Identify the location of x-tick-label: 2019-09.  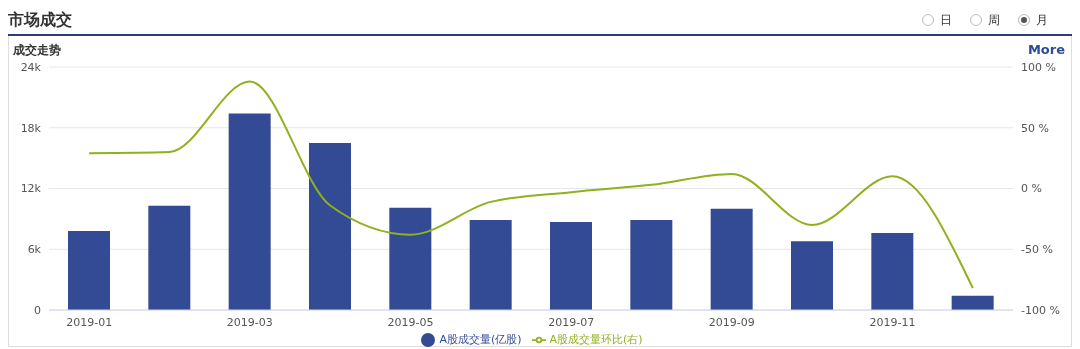
(731, 322).